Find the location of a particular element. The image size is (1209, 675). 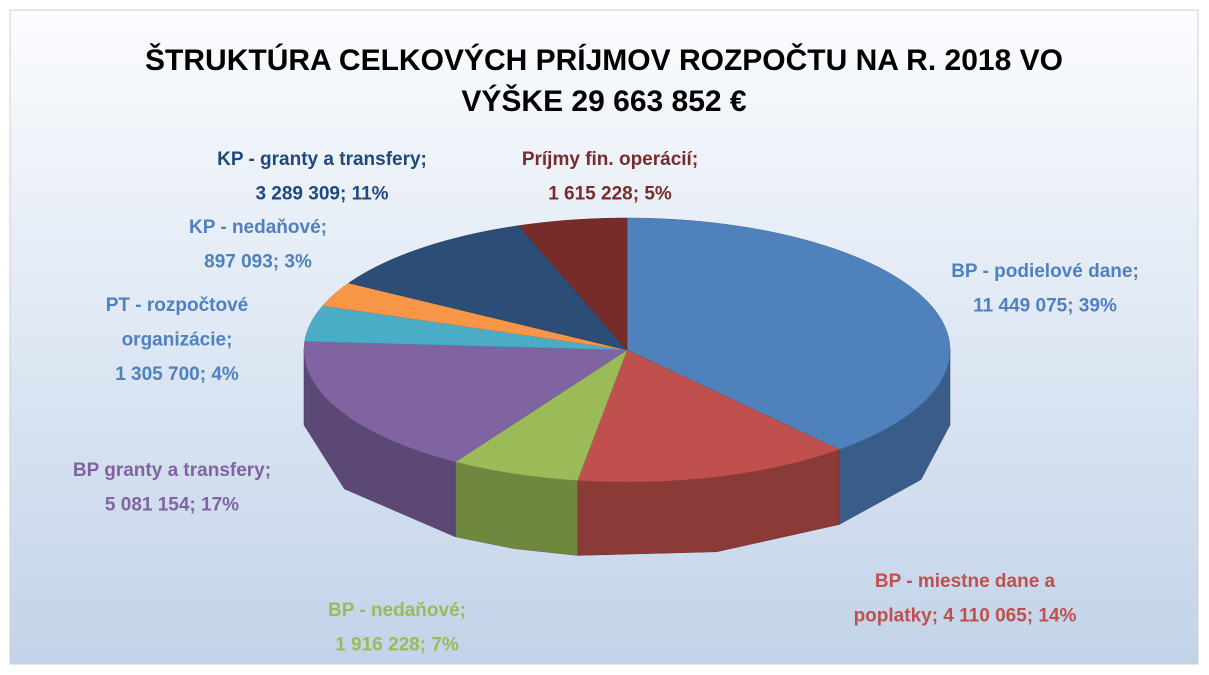

data-label: 1 615 228; 5% is located at coordinates (610, 194).